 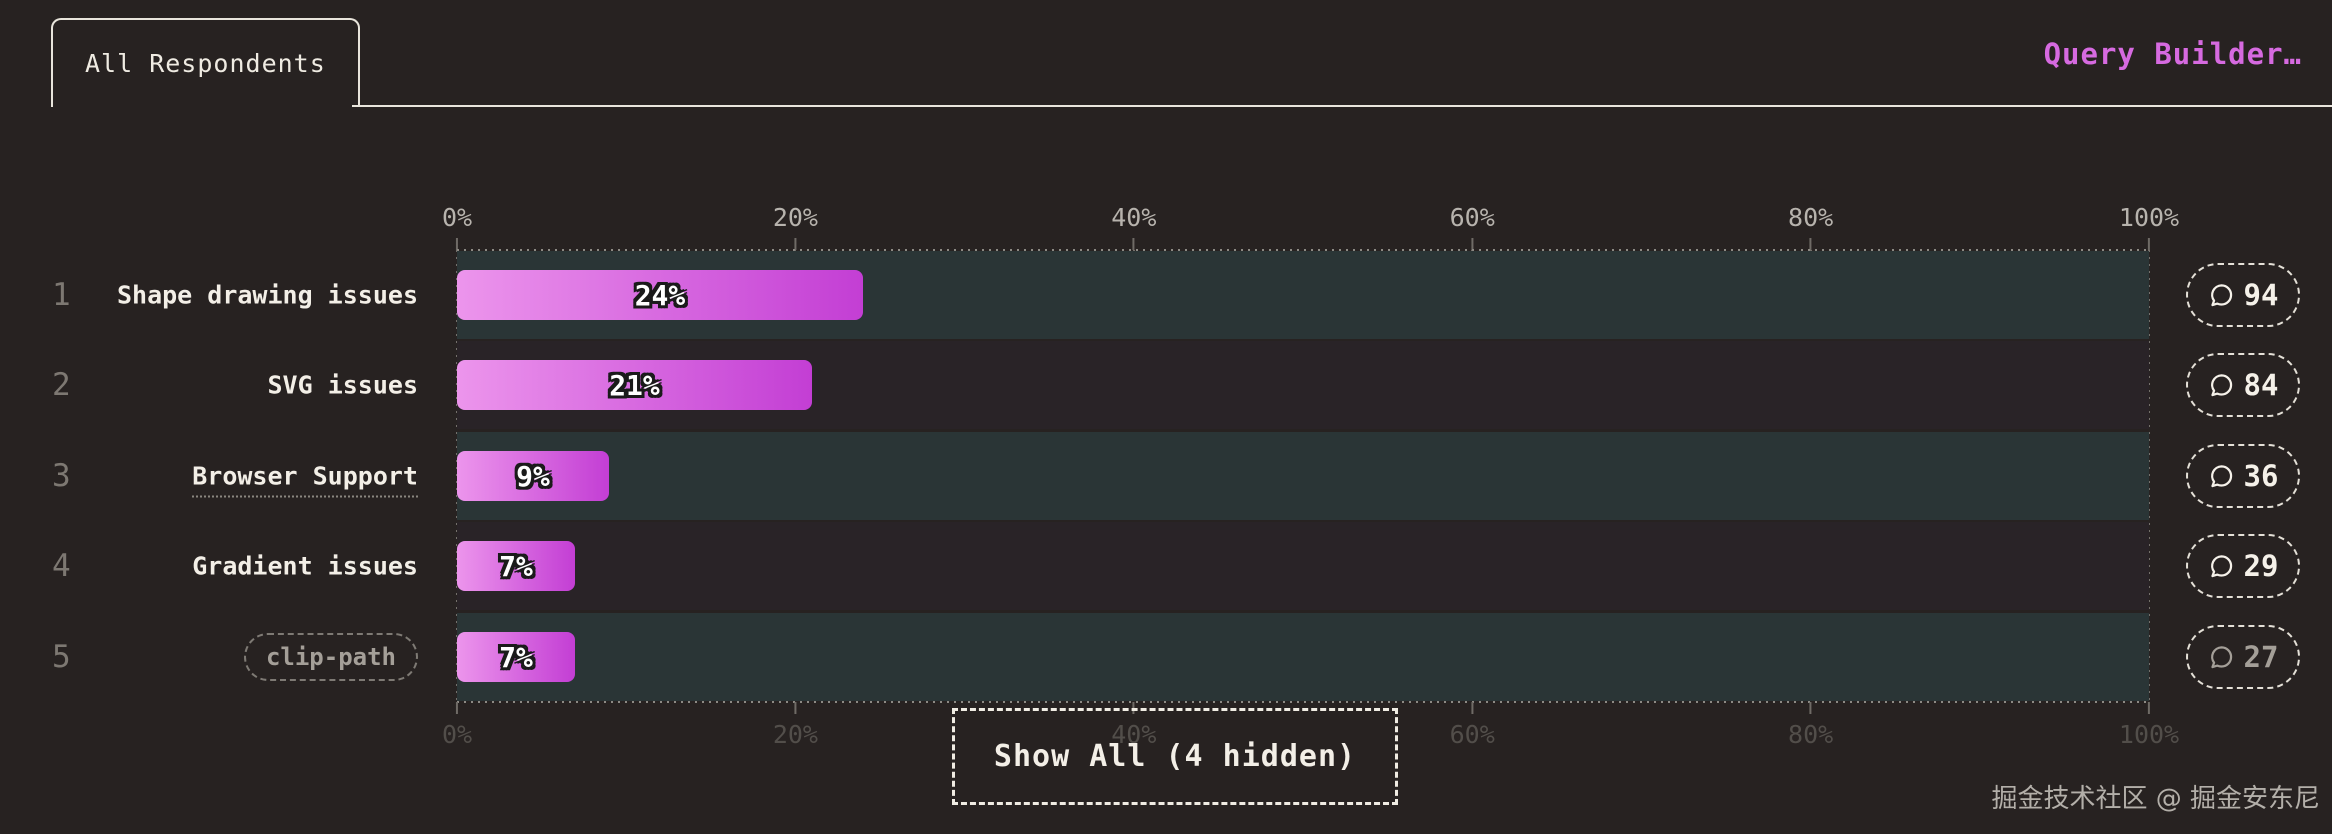 I want to click on table-row: 5 clip-path 7% 27, so click(x=1166, y=657).